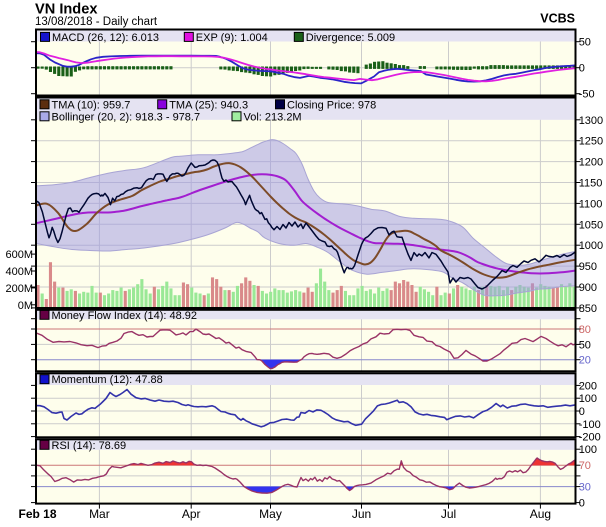  What do you see at coordinates (19, 255) in the screenshot?
I see `svg-text: 600M` at bounding box center [19, 255].